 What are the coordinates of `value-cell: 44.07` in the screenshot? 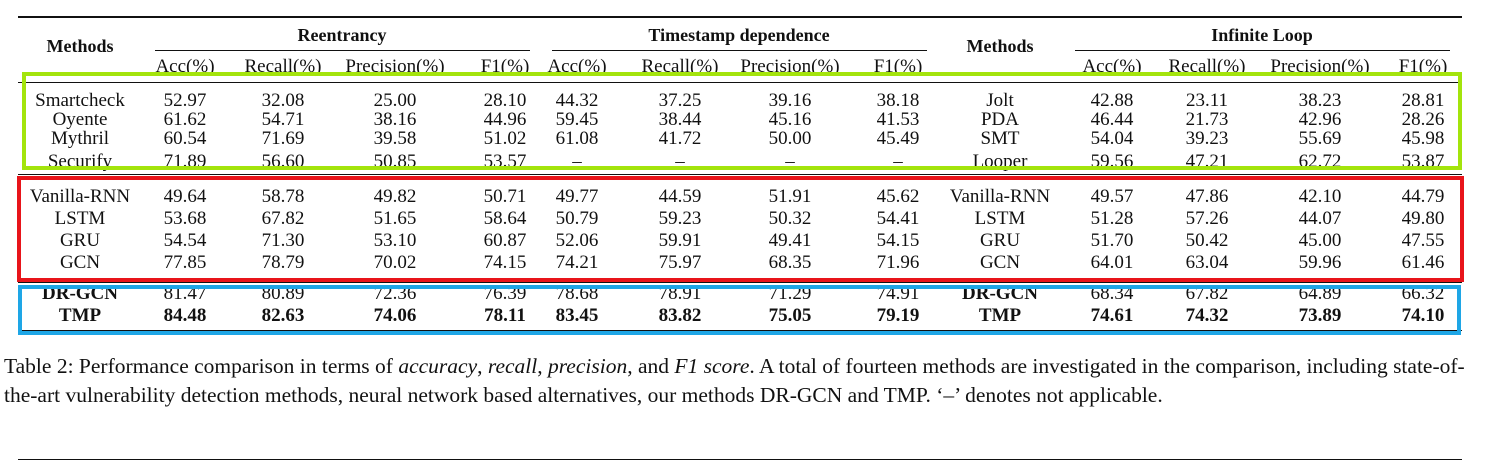 It's located at (1320, 218).